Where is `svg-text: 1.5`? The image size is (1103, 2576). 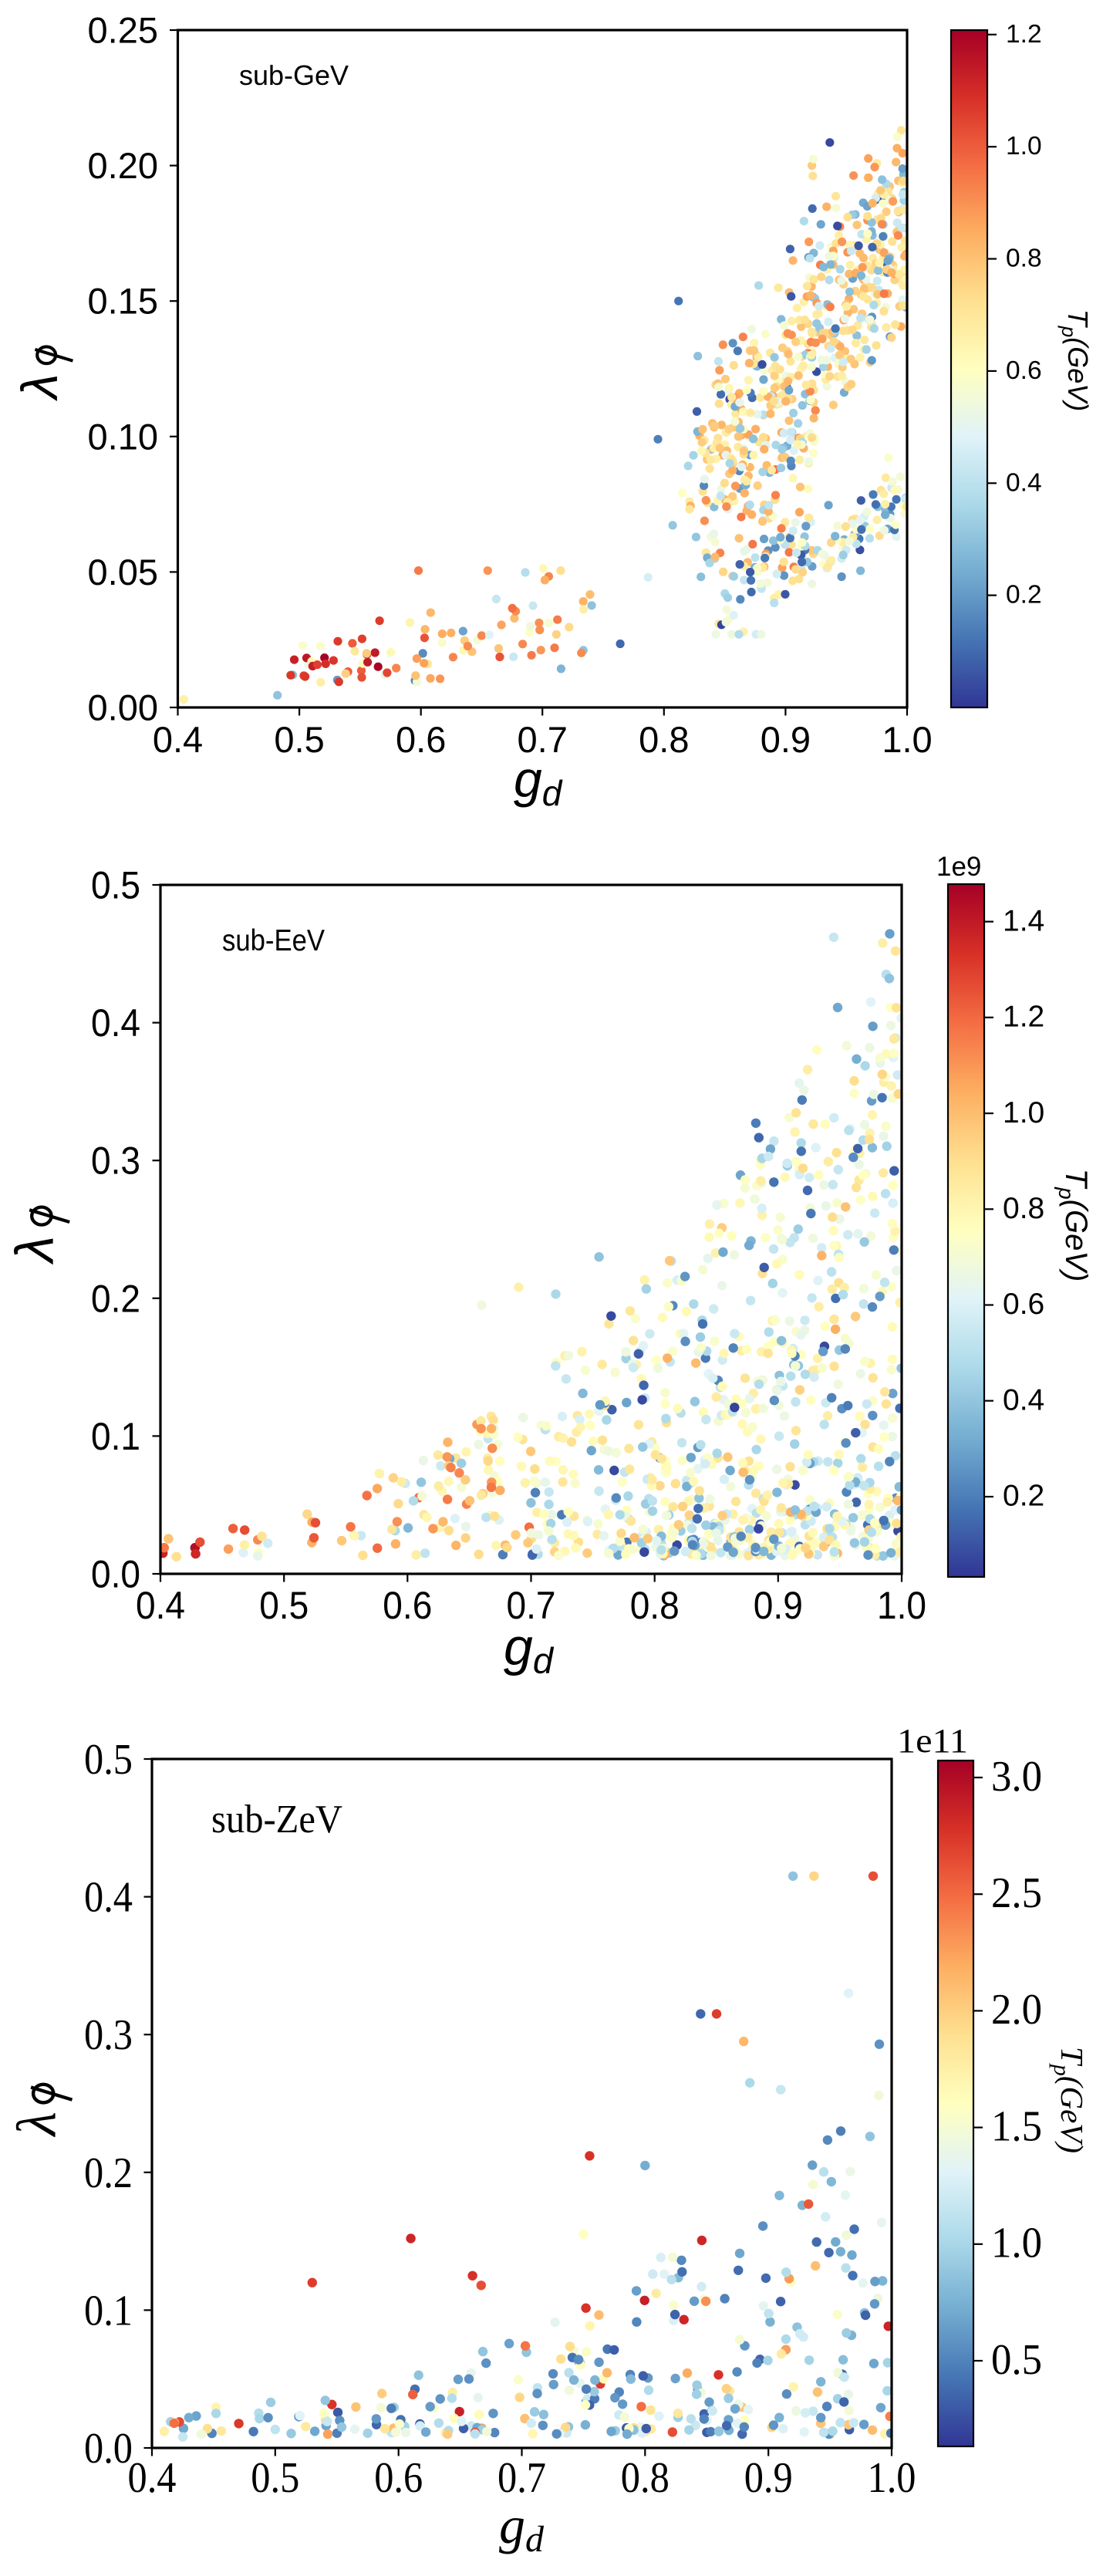 svg-text: 1.5 is located at coordinates (1016, 2126).